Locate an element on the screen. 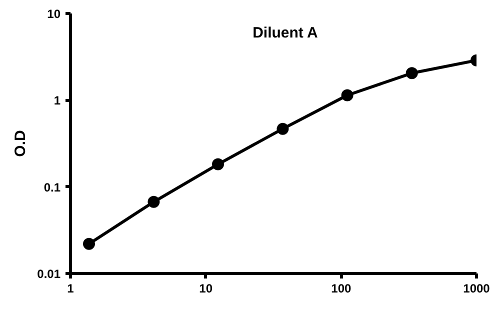 The image size is (500, 322). y-tick-label: 0.01 is located at coordinates (49, 274).